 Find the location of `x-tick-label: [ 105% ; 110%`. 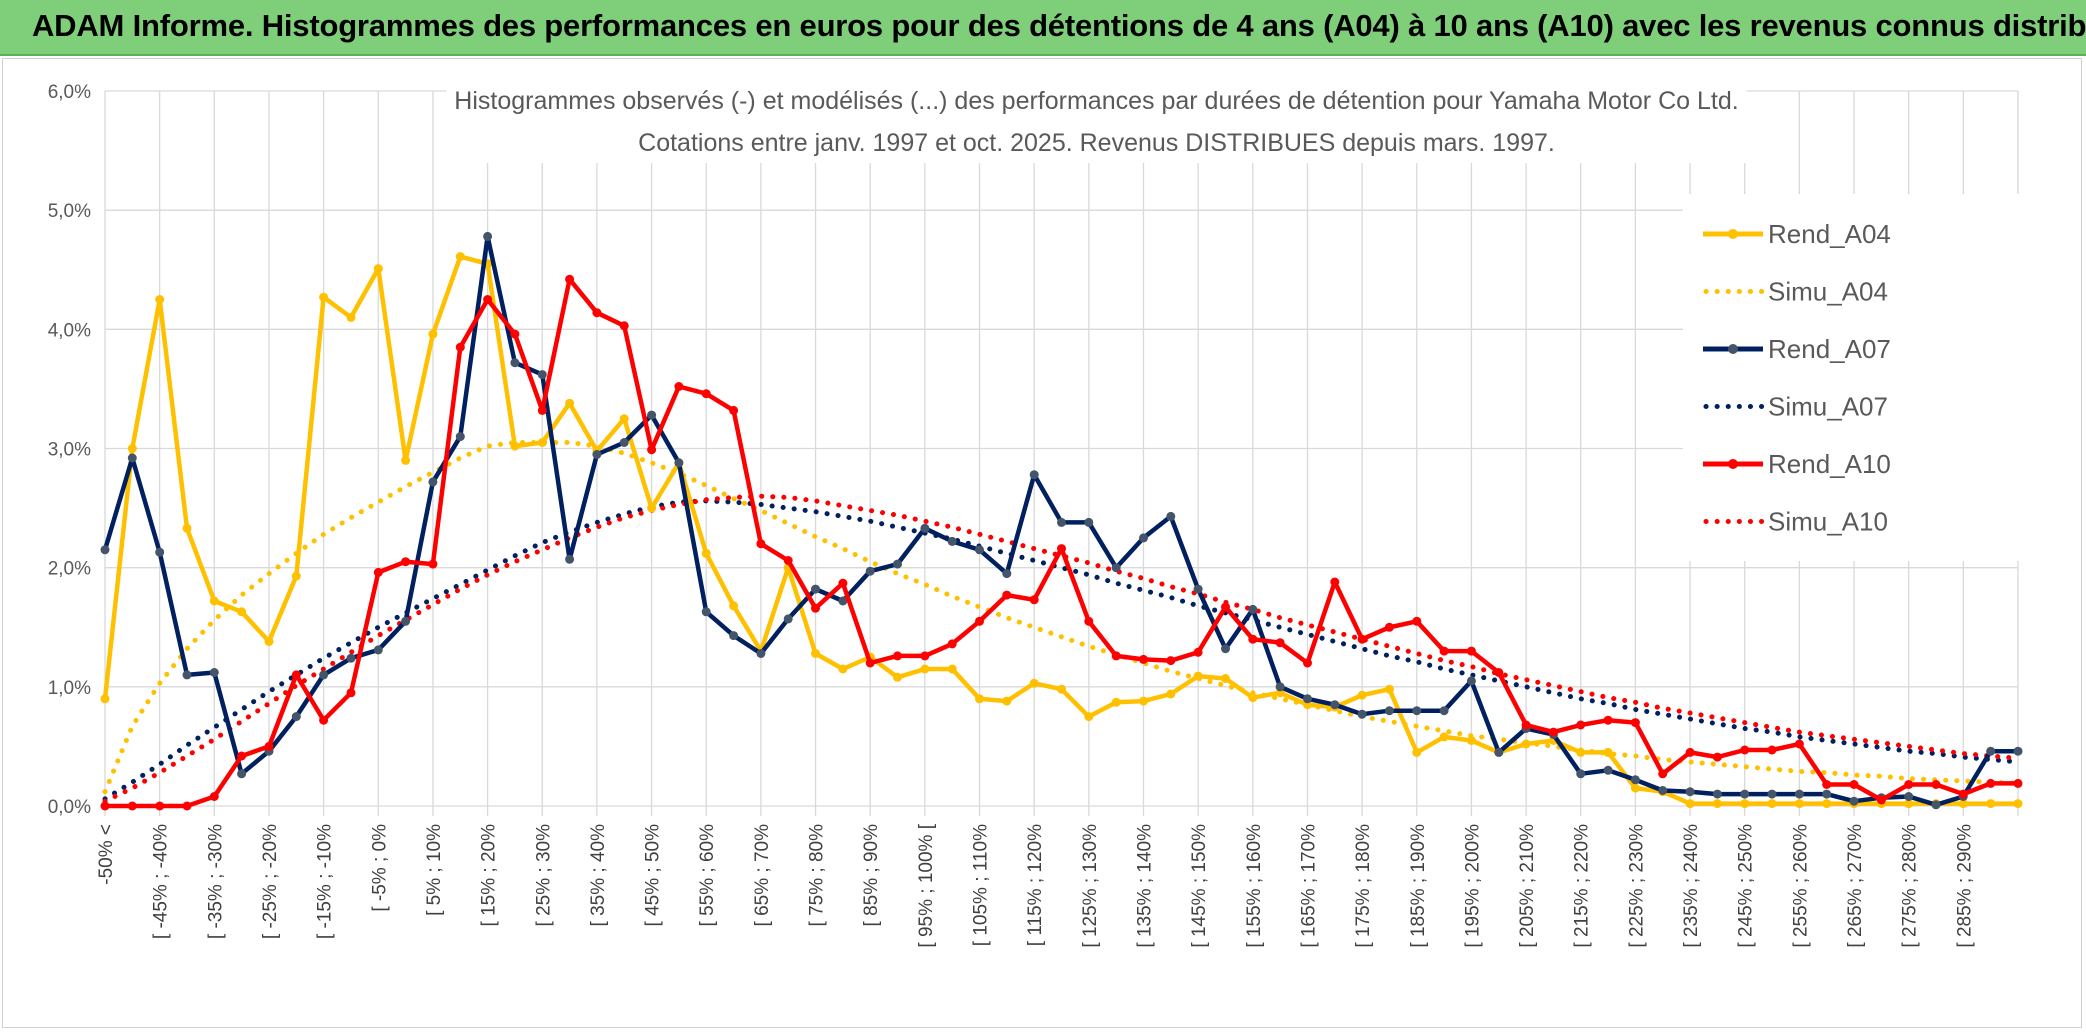

x-tick-label: [ 105% ; 110% is located at coordinates (981, 885).